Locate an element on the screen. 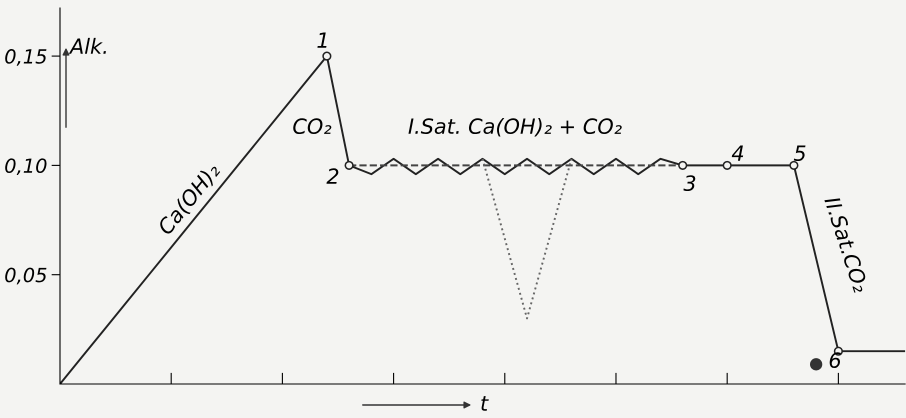  annotation: 6 is located at coordinates (835, 360).